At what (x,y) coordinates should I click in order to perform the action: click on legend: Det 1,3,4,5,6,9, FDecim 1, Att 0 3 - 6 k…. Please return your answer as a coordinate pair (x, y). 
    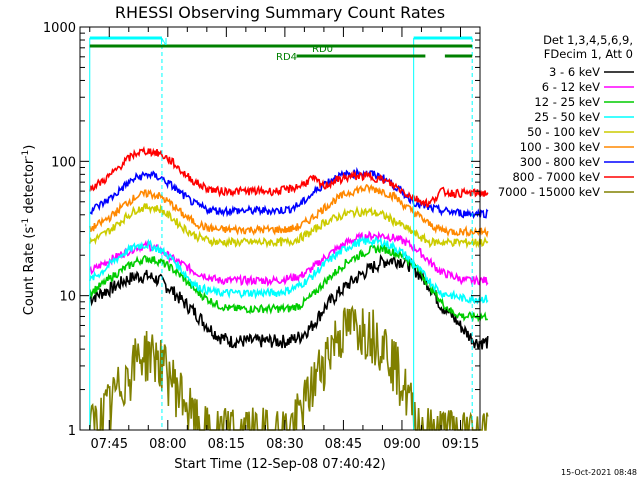
    Looking at the image, I should click on (566, 116).